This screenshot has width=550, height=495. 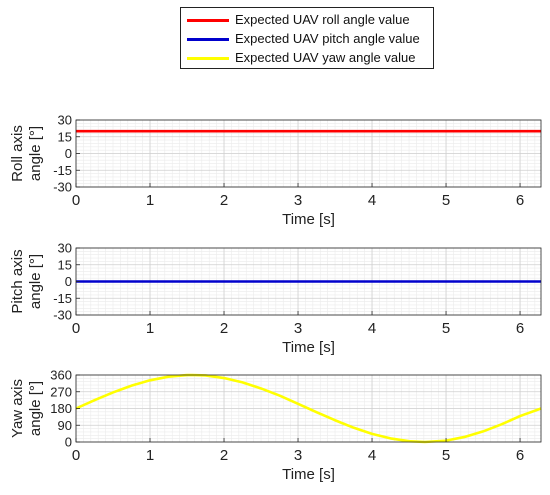 I want to click on series-line-yaw, so click(x=308, y=408).